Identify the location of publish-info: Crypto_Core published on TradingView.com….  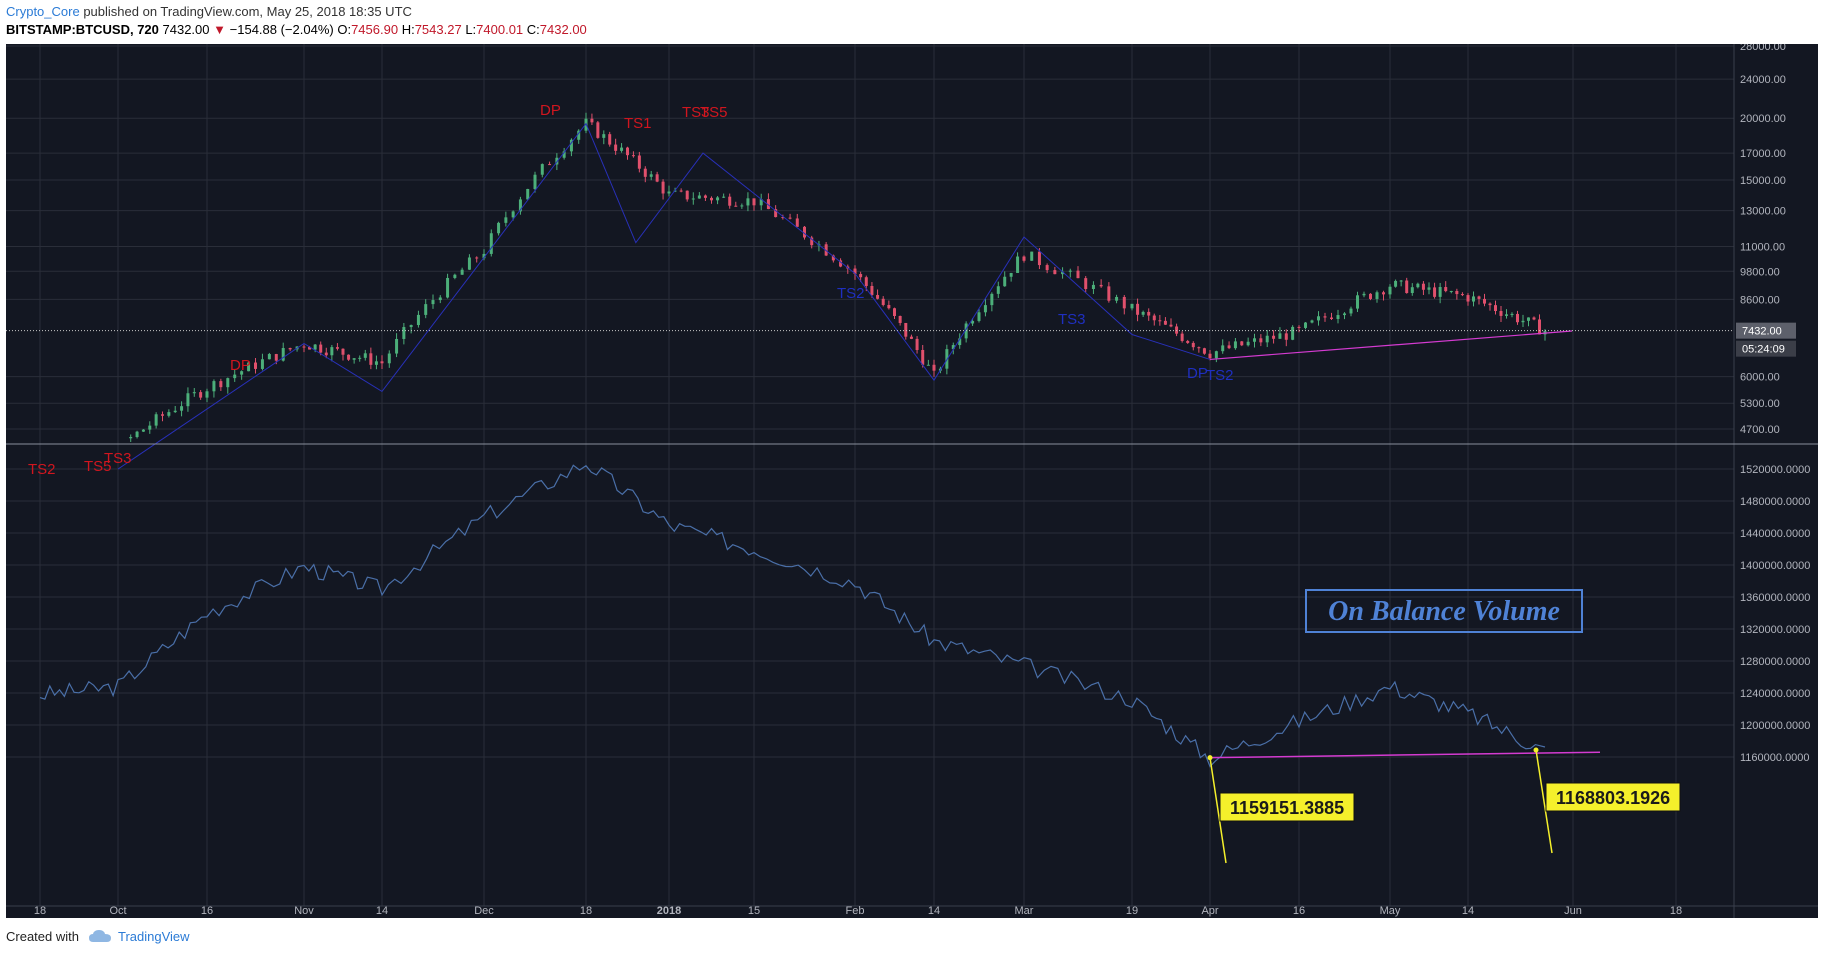
(209, 11).